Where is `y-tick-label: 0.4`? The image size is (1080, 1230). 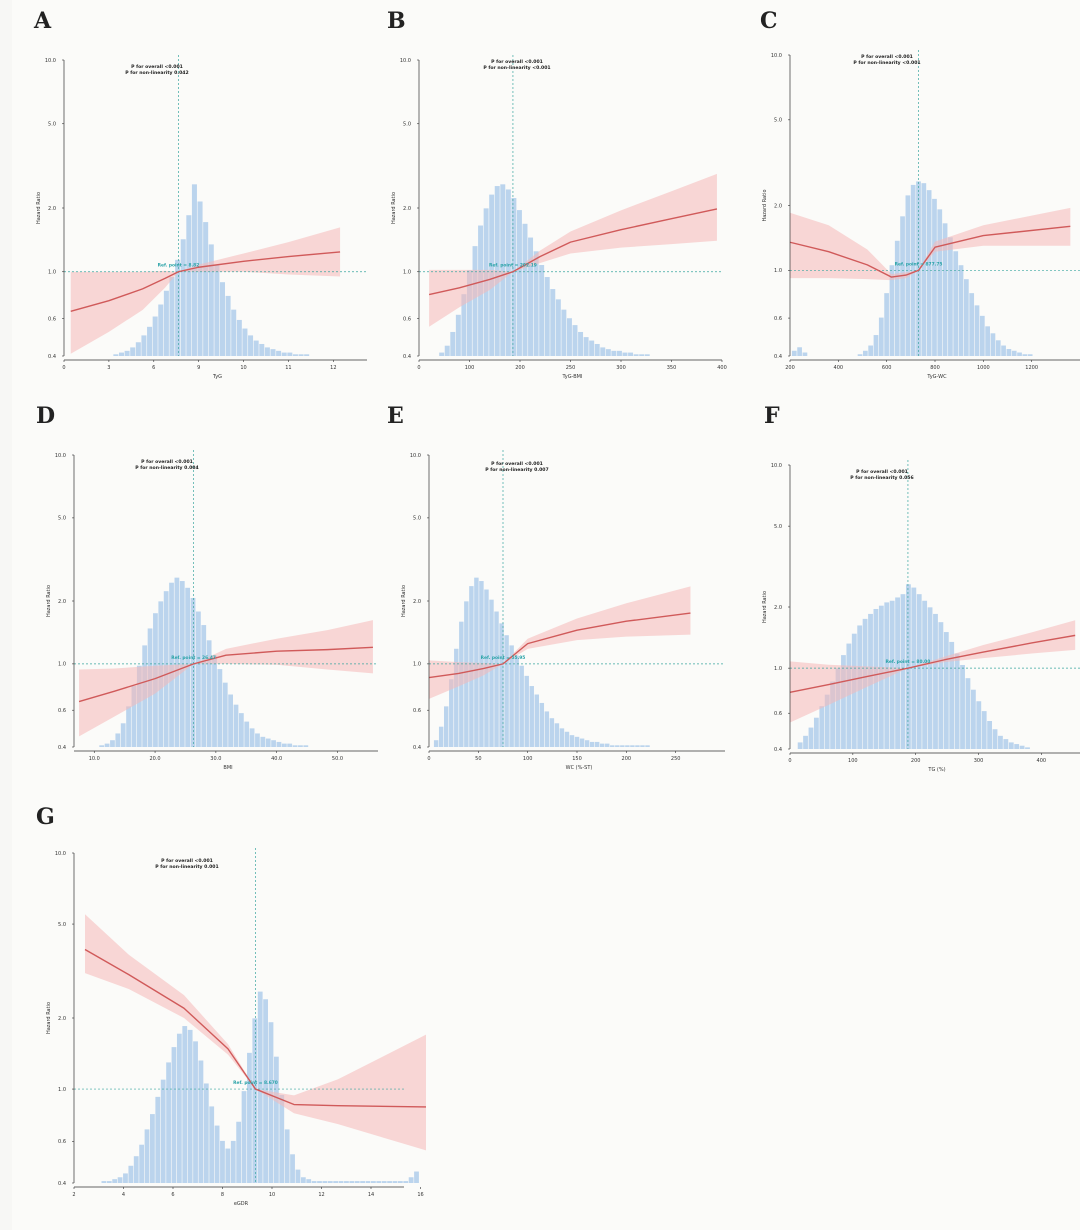 y-tick-label: 0.4 is located at coordinates (62, 1184).